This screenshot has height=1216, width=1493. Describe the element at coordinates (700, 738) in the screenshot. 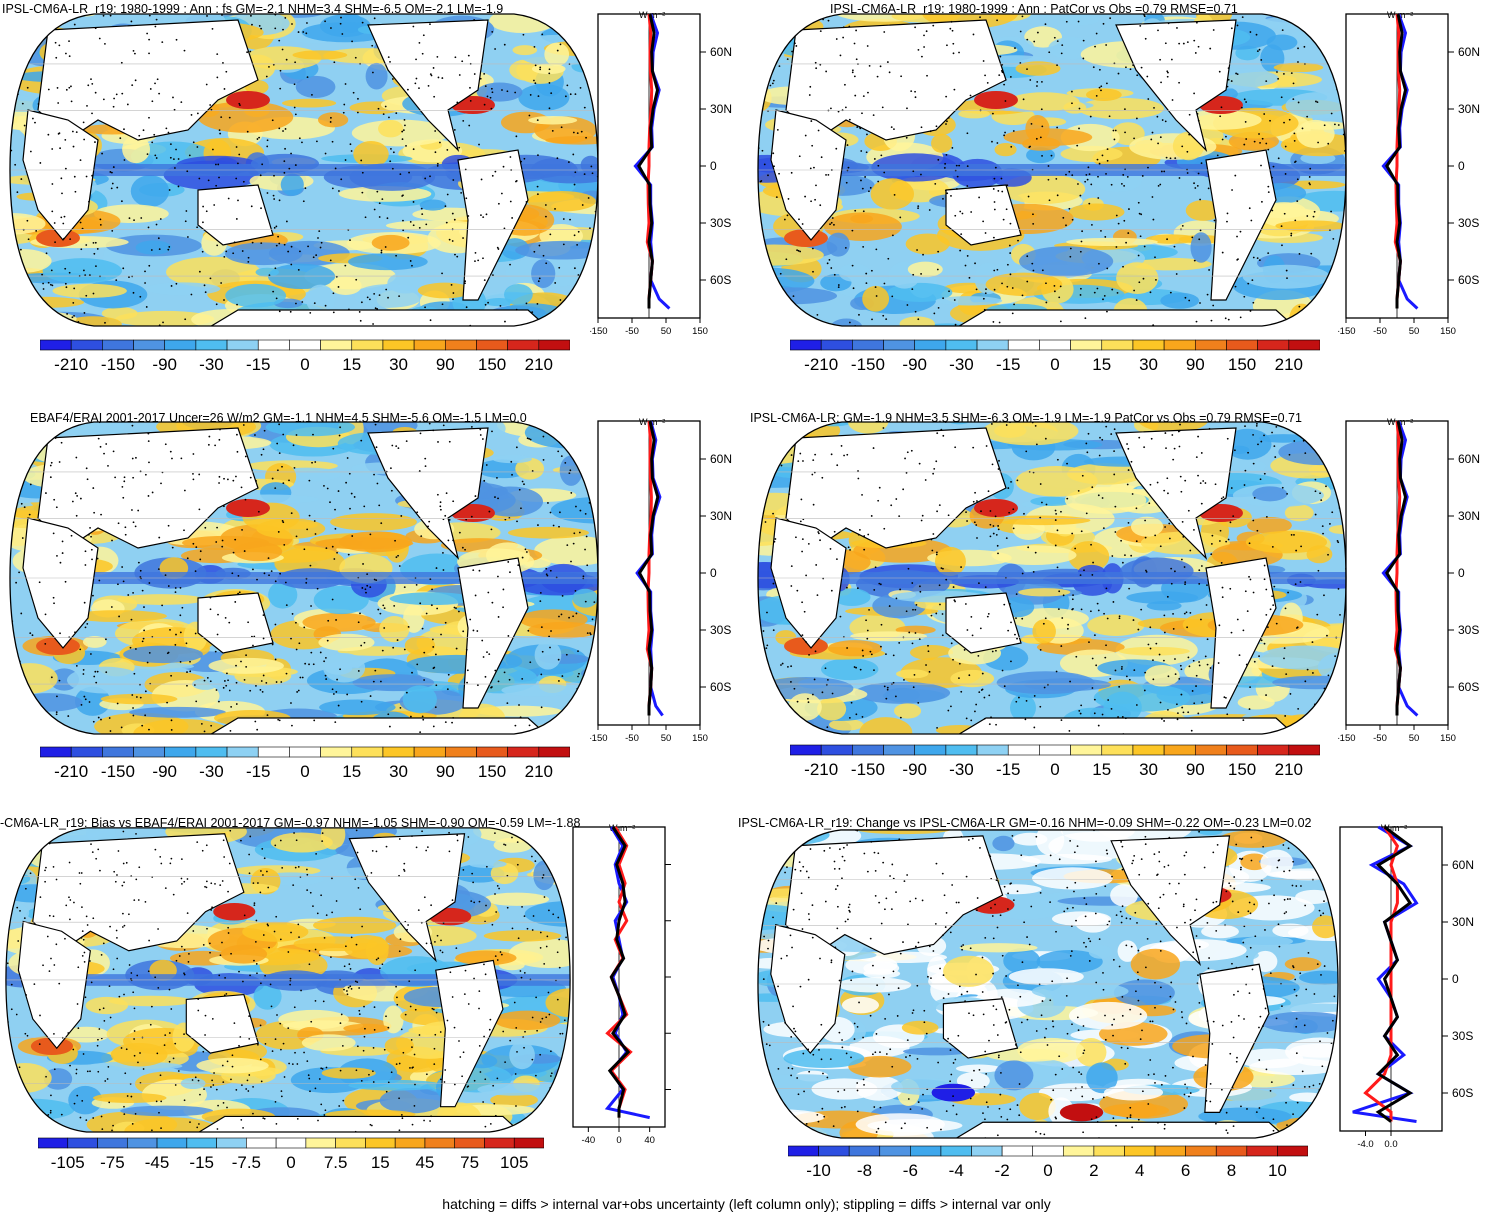

I see `zonal-x-tick-label: 150` at that location.